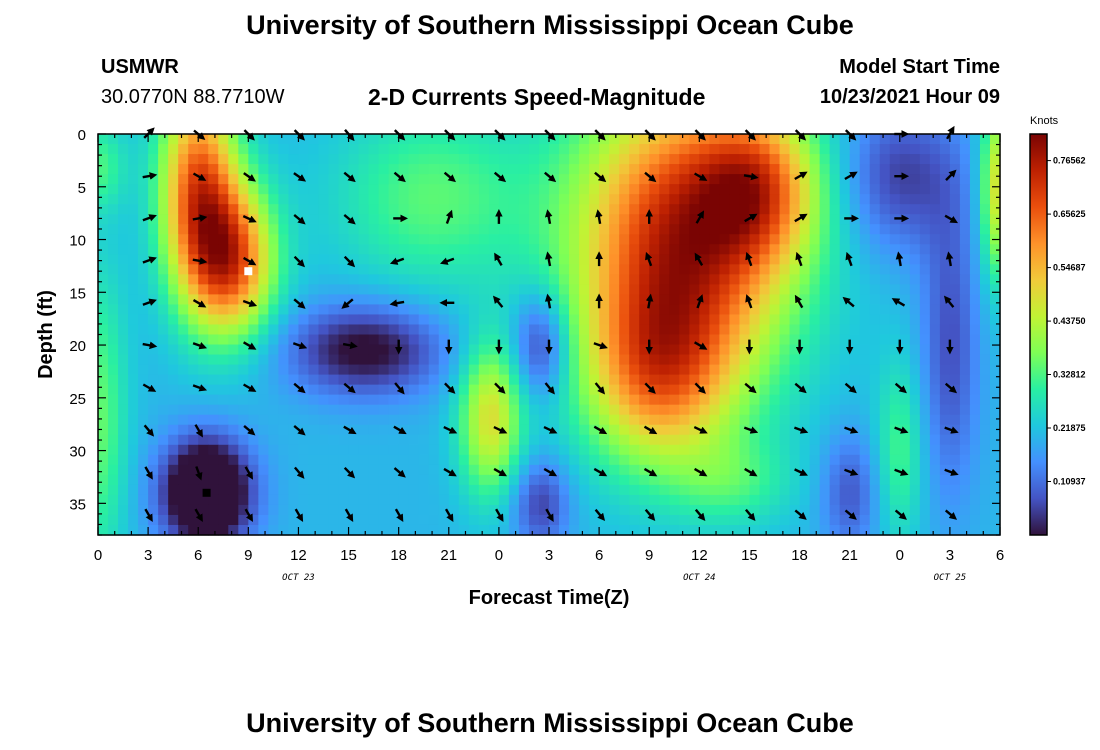 The image size is (1100, 750). Describe the element at coordinates (77, 346) in the screenshot. I see `y-tick-label: 20` at that location.